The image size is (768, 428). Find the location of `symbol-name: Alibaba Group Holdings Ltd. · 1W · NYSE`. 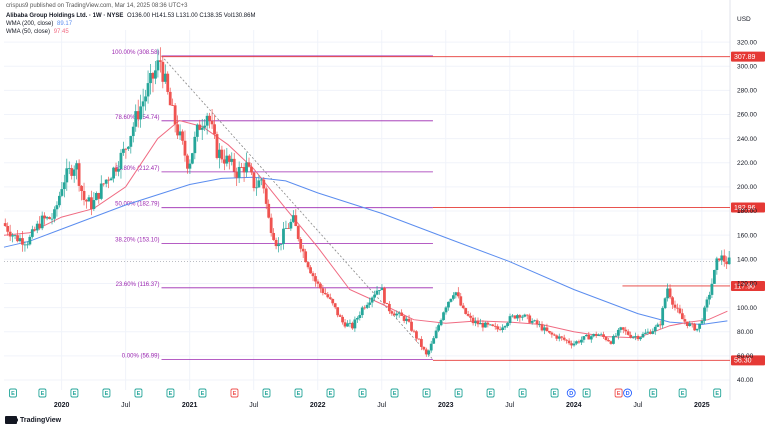

symbol-name: Alibaba Group Holdings Ltd. · 1W · NYSE is located at coordinates (65, 16).